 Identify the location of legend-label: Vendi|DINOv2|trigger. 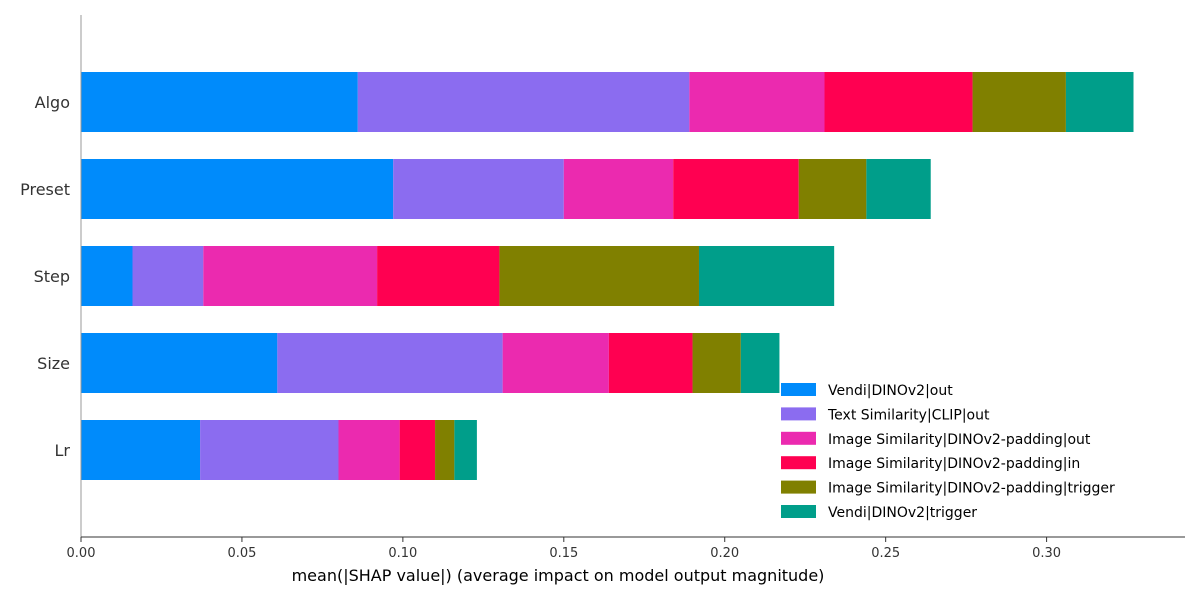
(902, 513).